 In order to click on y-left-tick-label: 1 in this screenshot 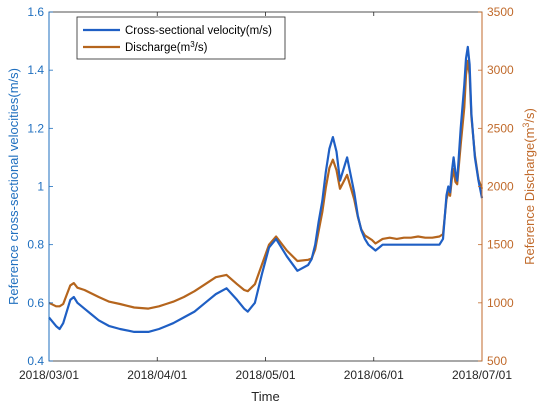, I will do `click(40, 187)`.